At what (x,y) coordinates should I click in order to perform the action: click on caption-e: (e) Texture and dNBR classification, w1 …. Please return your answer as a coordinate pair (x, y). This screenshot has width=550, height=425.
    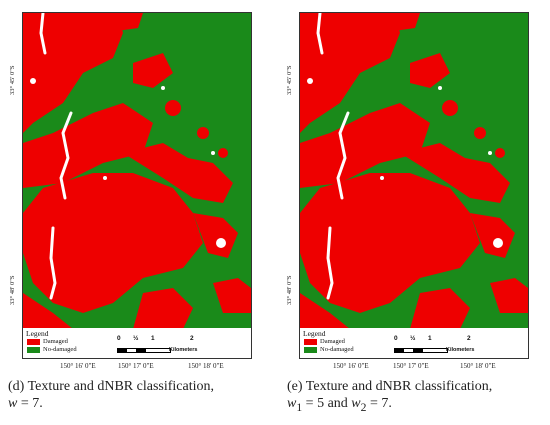
    Looking at the image, I should click on (390, 396).